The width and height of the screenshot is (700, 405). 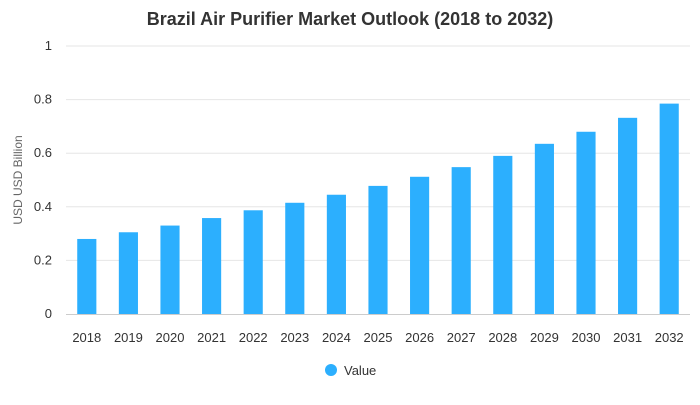 I want to click on legend-label-value: Value, so click(x=360, y=370).